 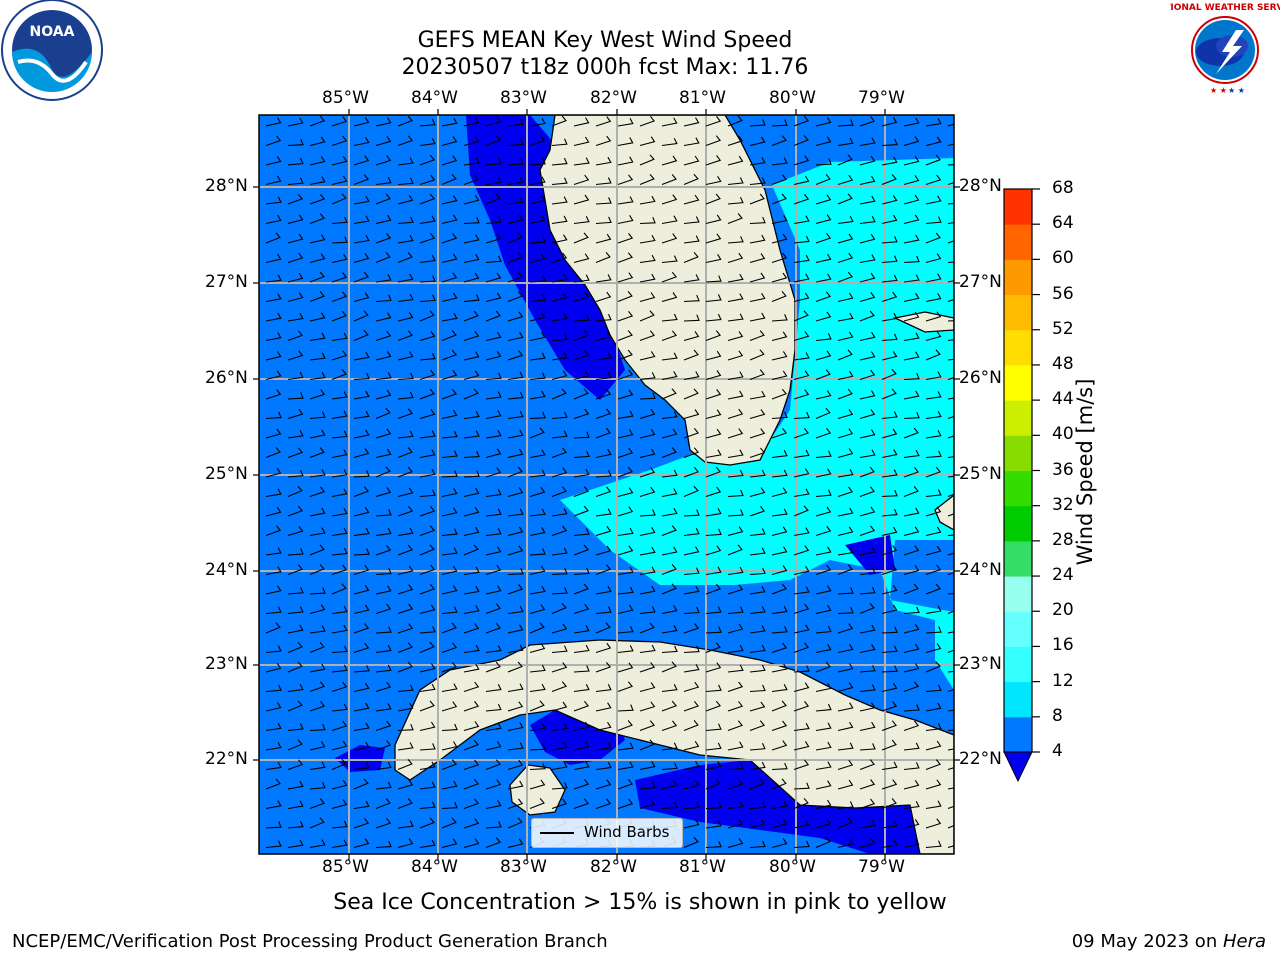 What do you see at coordinates (1063, 363) in the screenshot?
I see `colorbar-tick-label: 48` at bounding box center [1063, 363].